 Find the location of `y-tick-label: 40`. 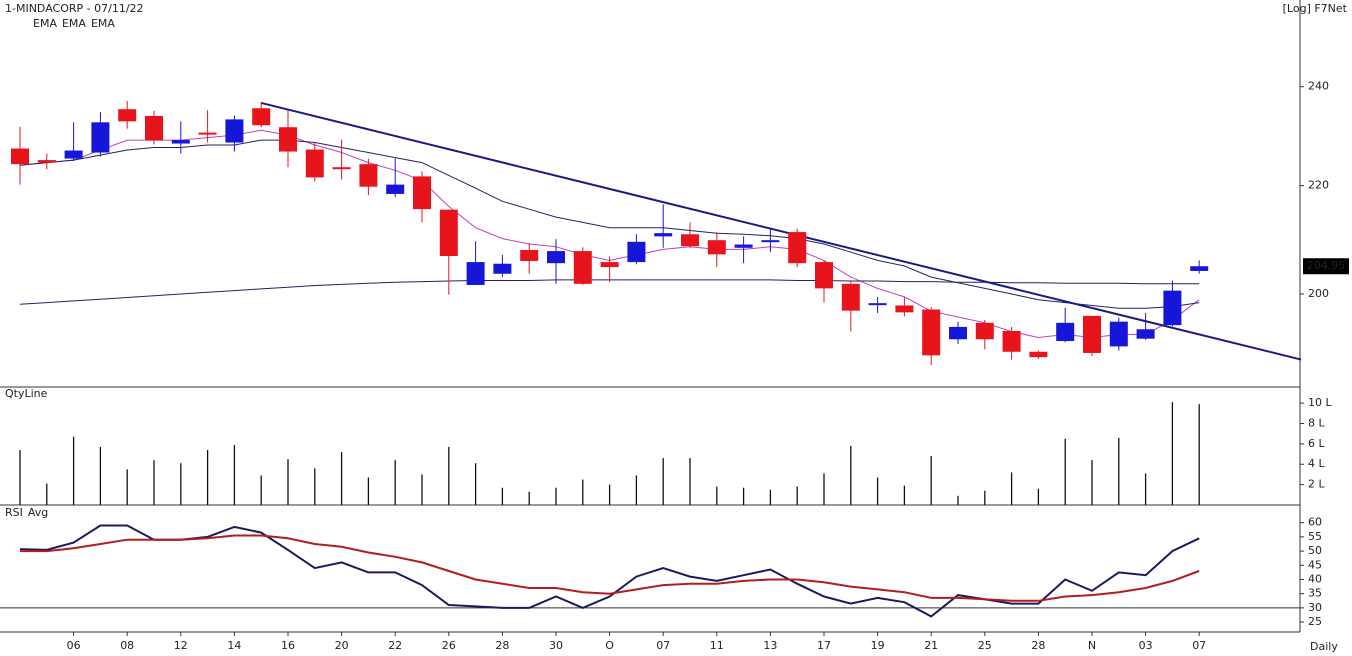

y-tick-label: 40 is located at coordinates (1315, 578).